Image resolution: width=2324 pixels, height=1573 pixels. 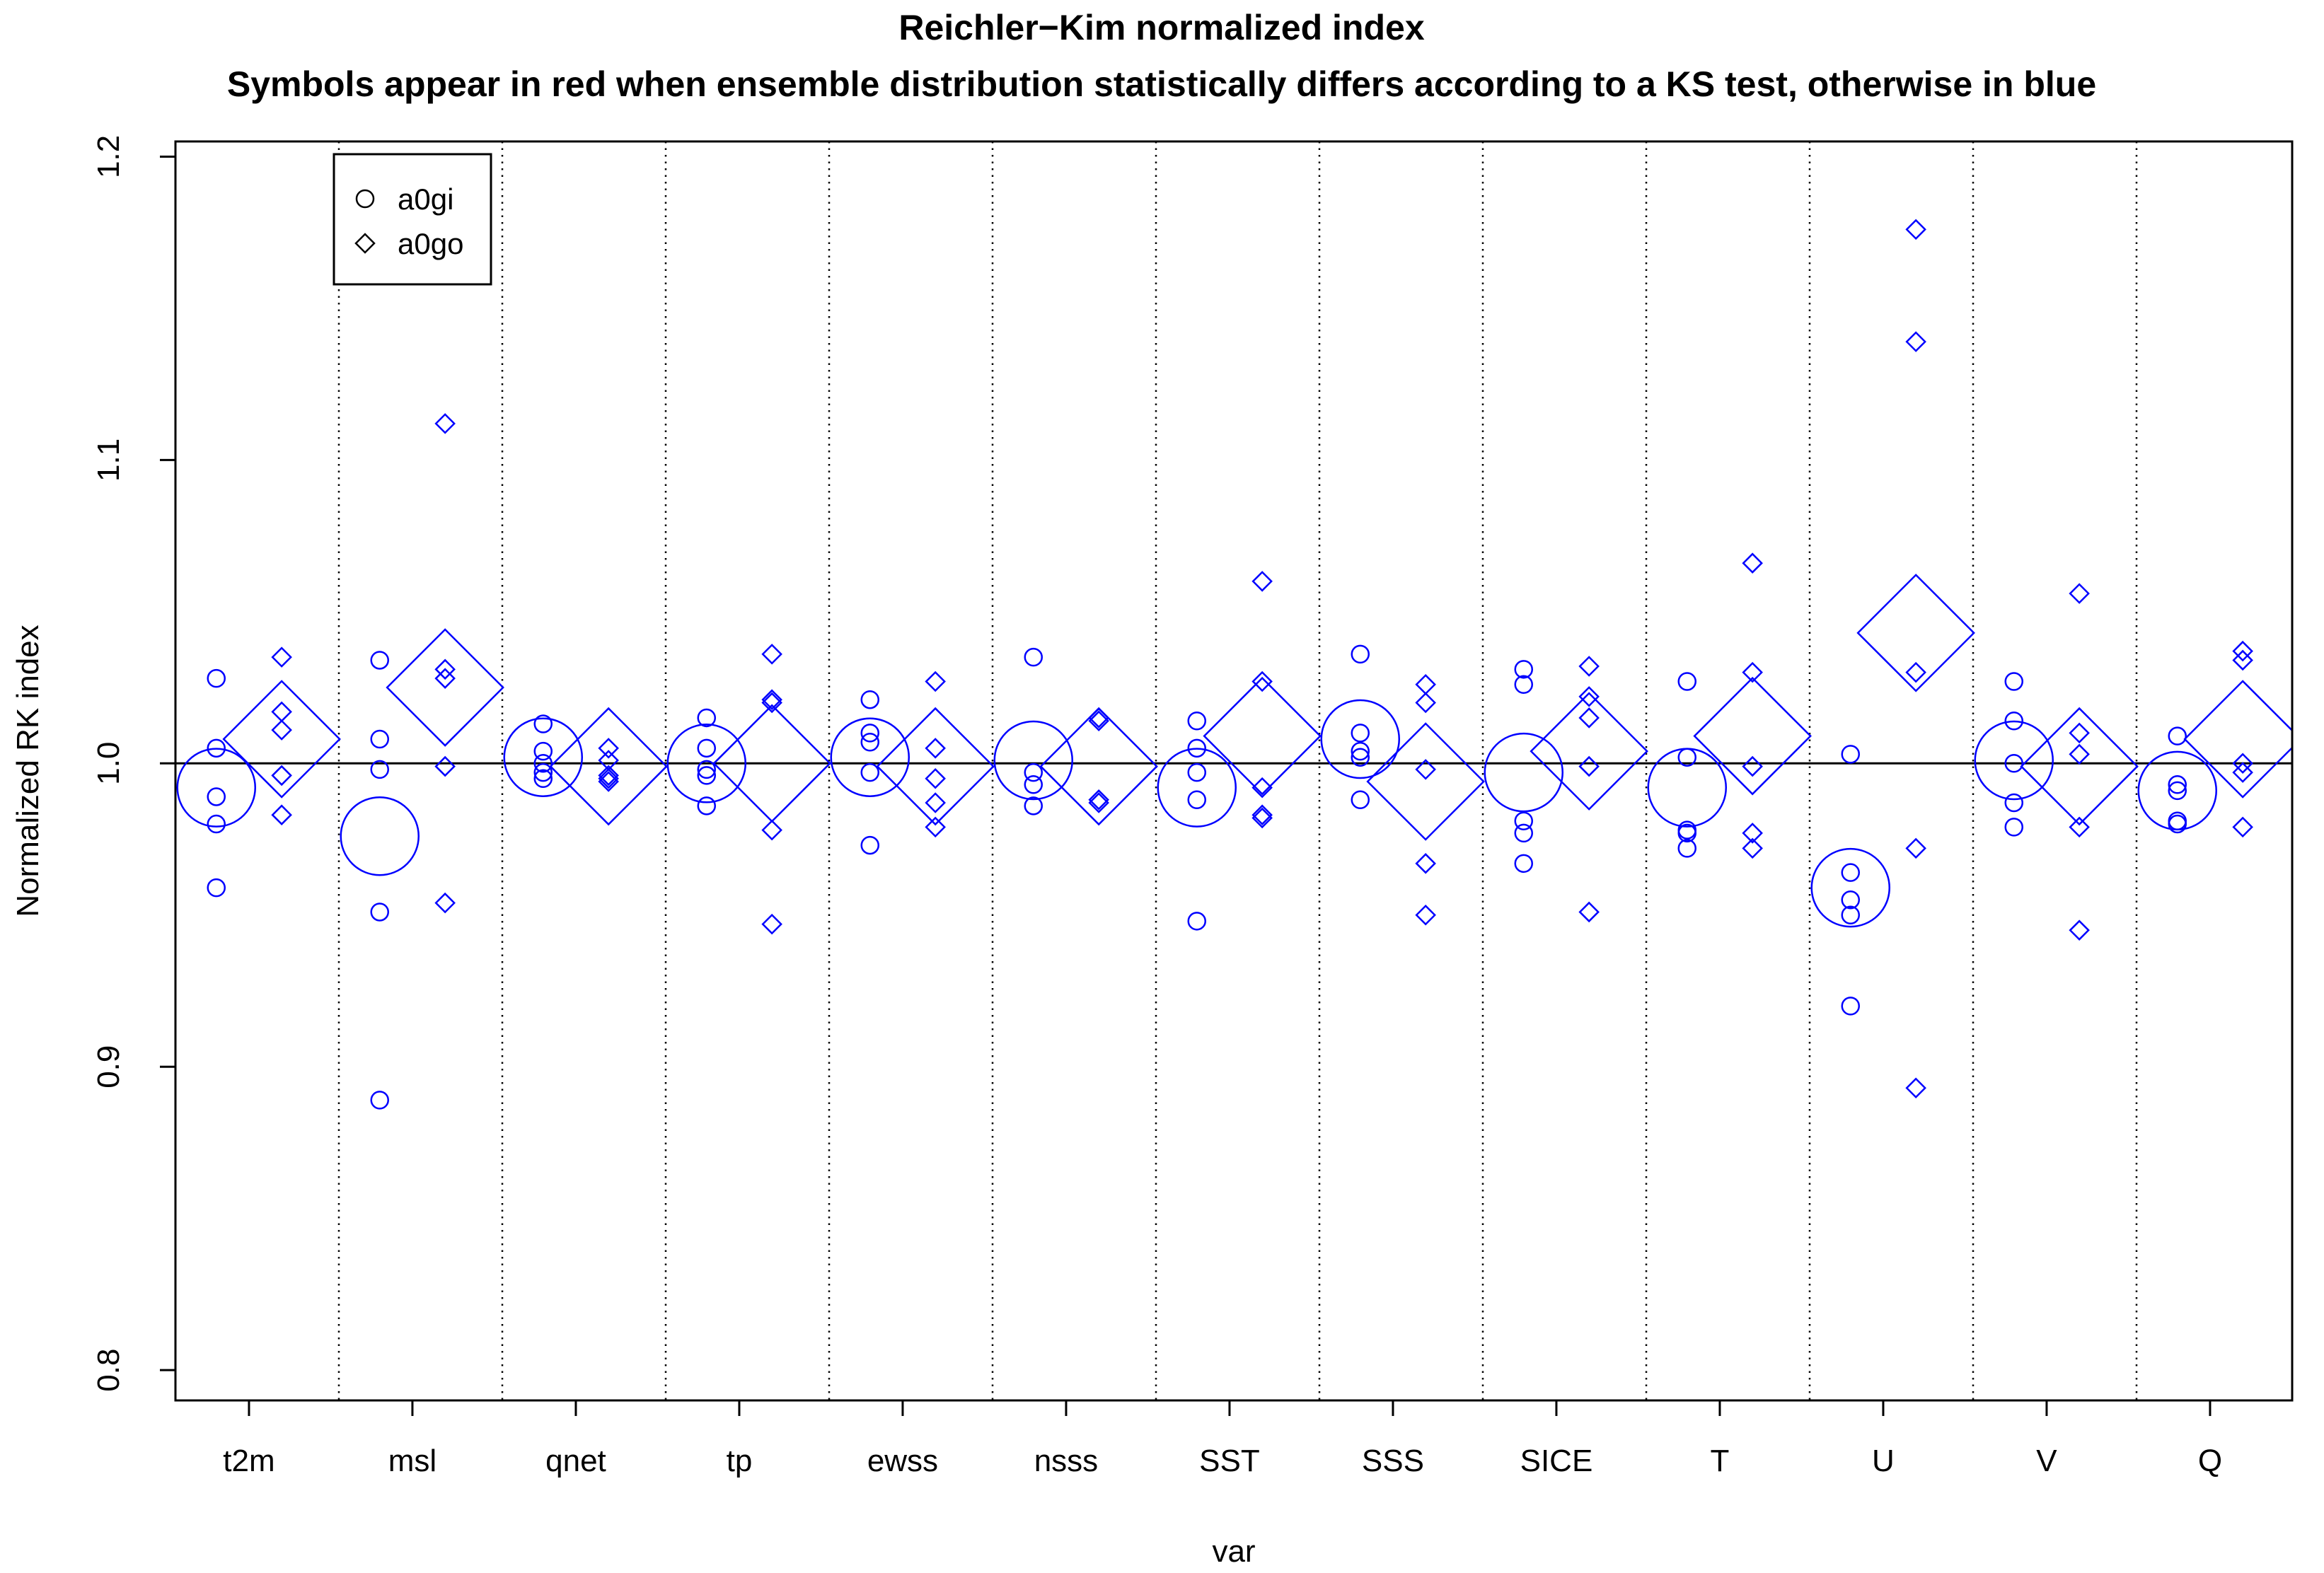 I want to click on x-tick-label: qnet, so click(x=575, y=1461).